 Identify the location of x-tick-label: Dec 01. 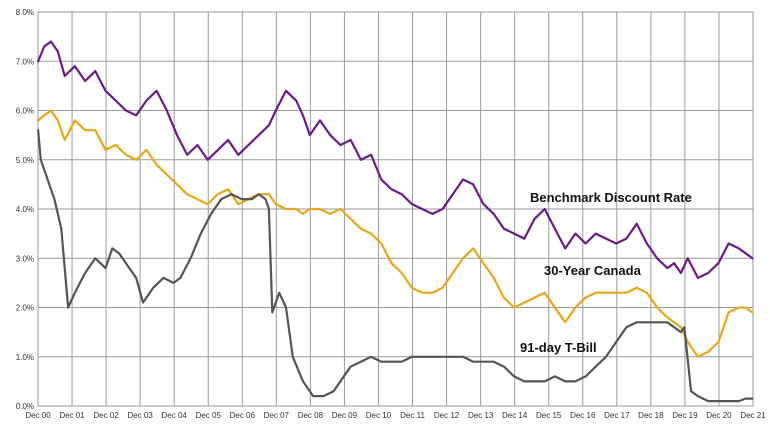
(72, 415).